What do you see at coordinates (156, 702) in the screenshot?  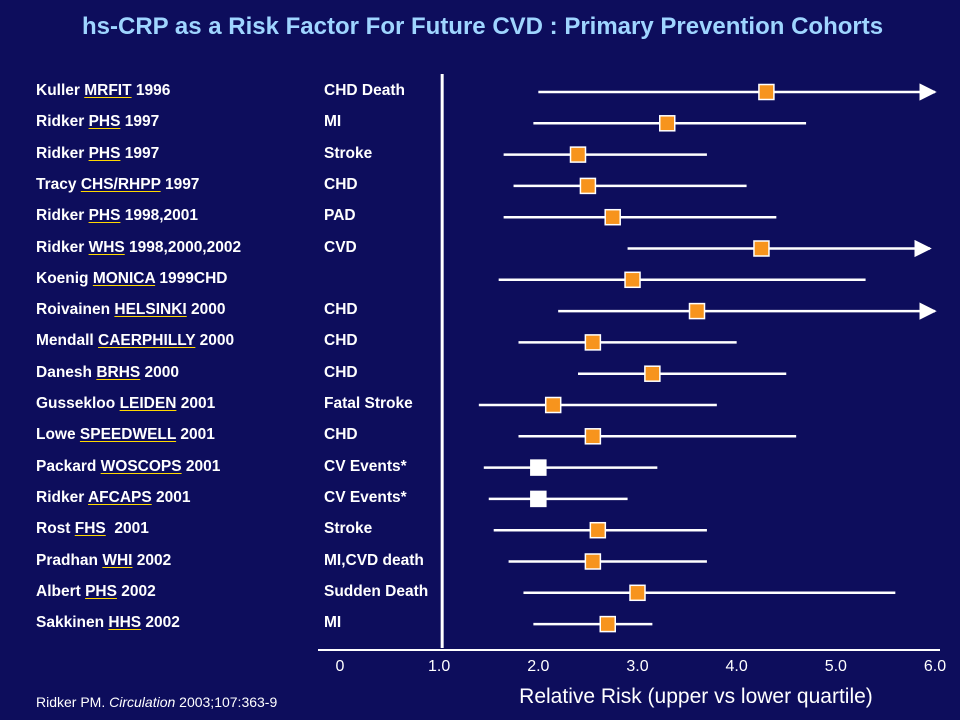 I see `citation: Ridker PM. Circulation 2003;107:363-9` at bounding box center [156, 702].